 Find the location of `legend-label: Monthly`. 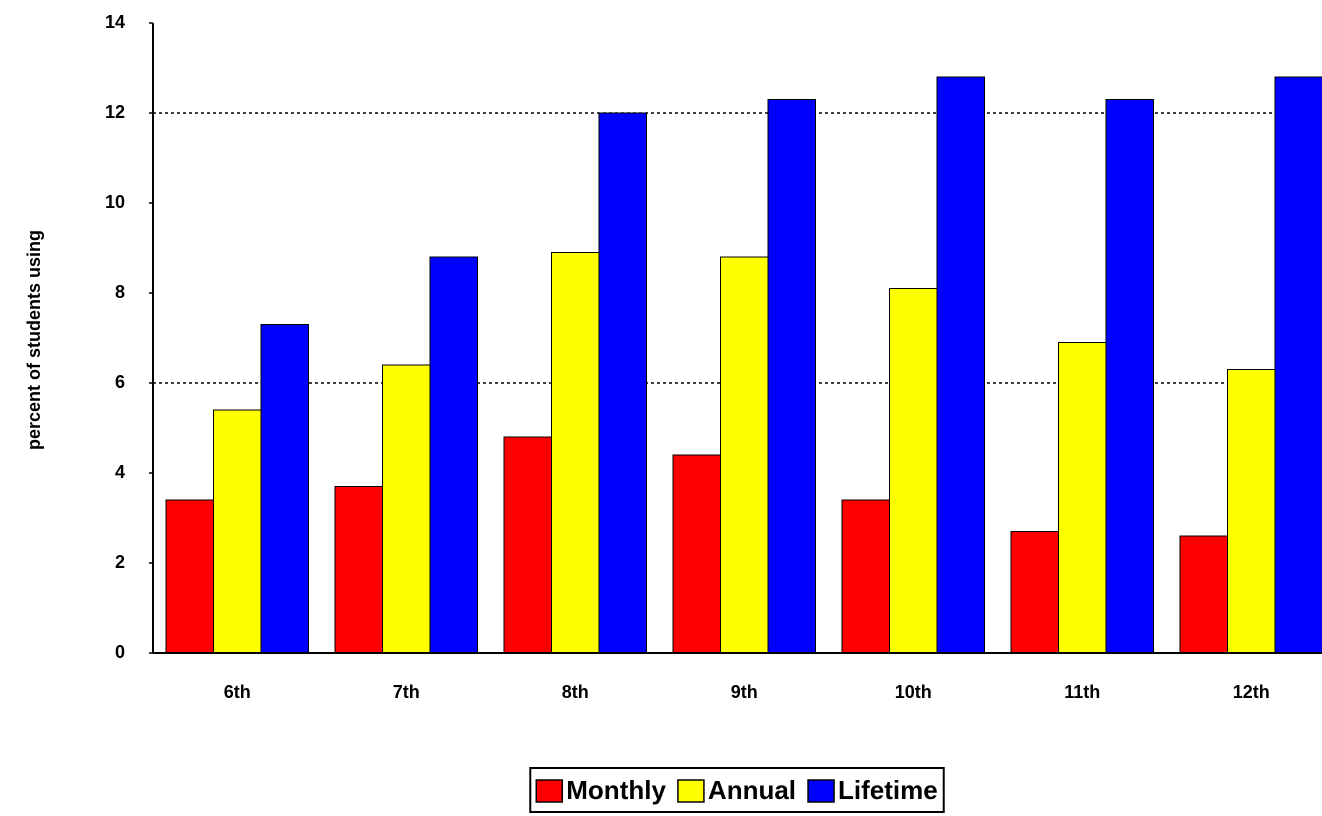

legend-label: Monthly is located at coordinates (616, 790).